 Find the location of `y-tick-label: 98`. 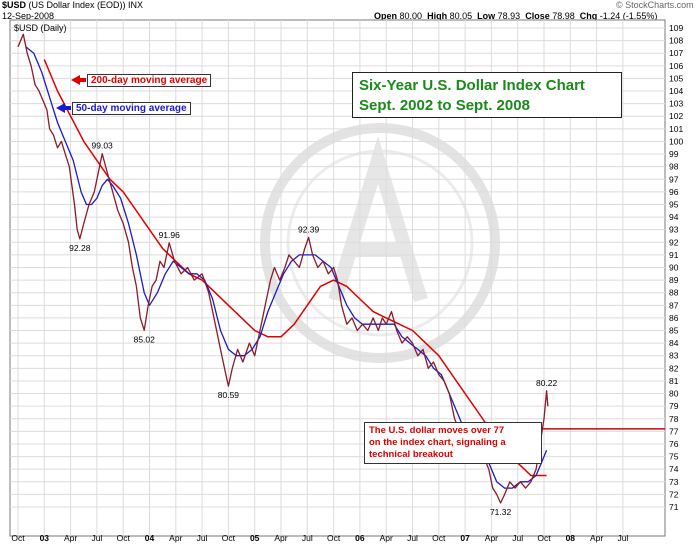

y-tick-label: 98 is located at coordinates (674, 167).